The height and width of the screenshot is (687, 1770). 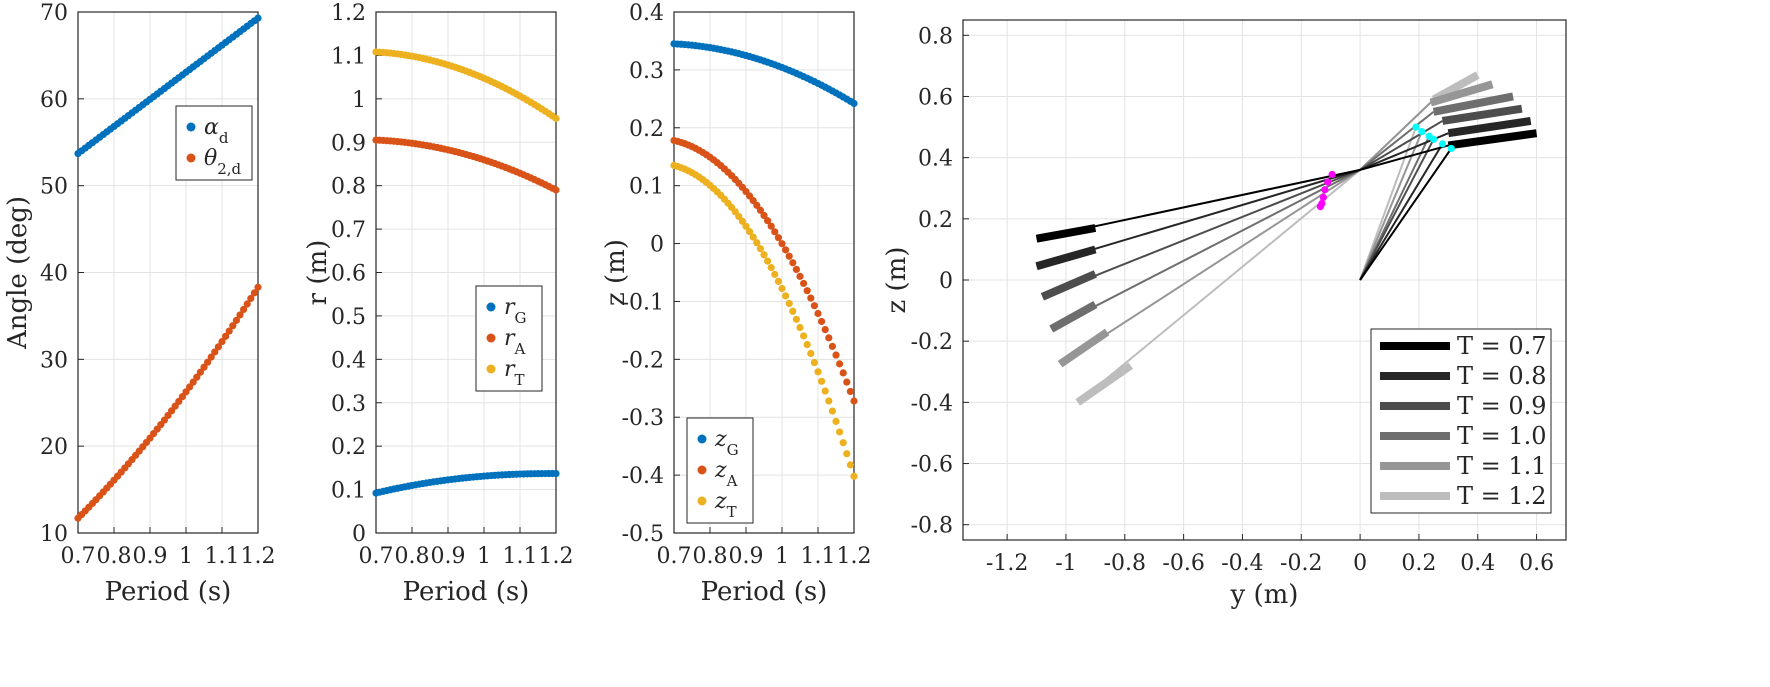 What do you see at coordinates (1125, 563) in the screenshot?
I see `x-tick-label: -0.8` at bounding box center [1125, 563].